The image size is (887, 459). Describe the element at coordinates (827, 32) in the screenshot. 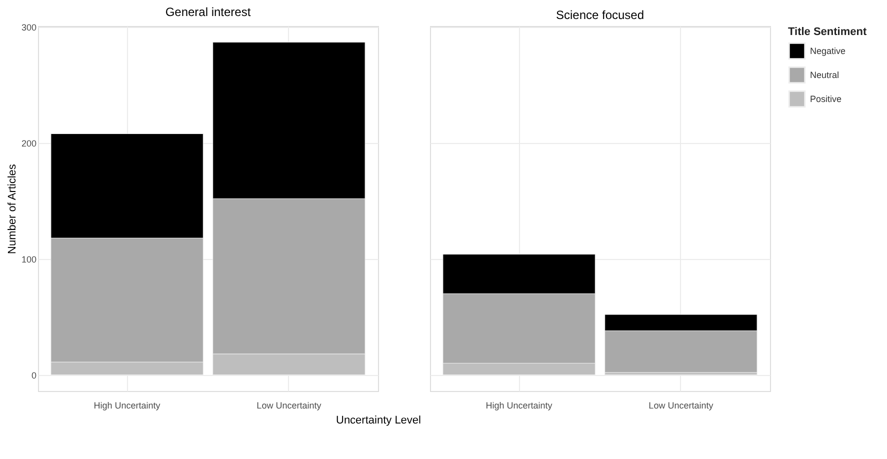

I see `legend-title: Title Sentiment` at that location.